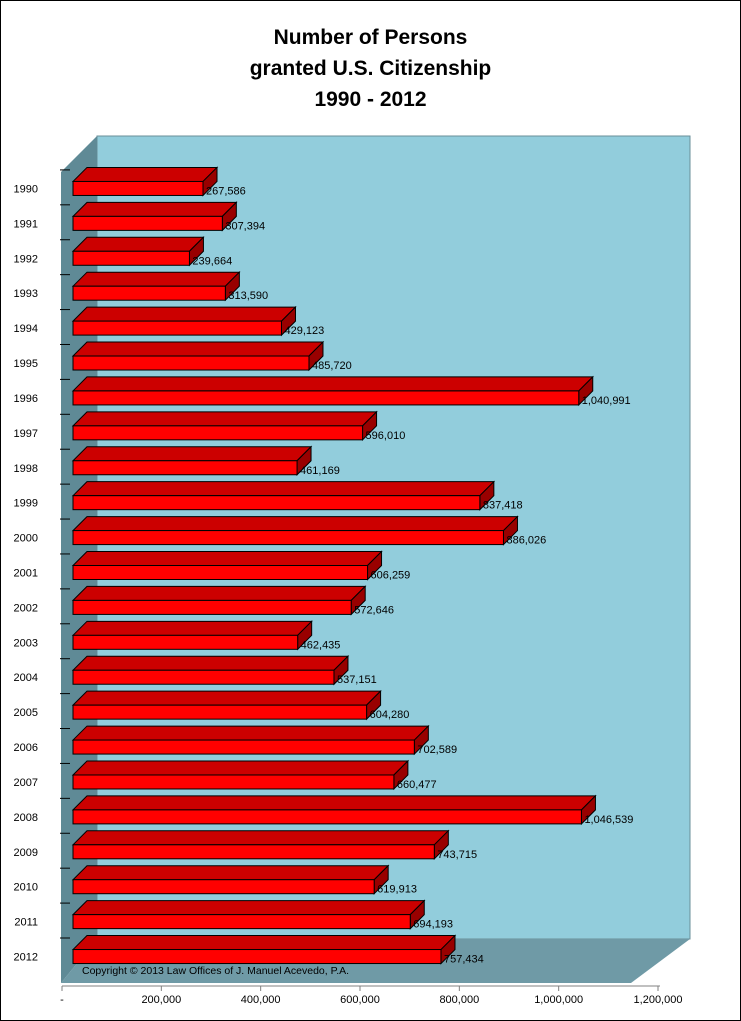 This screenshot has width=741, height=1021. I want to click on y-tick-label-2001: 2001, so click(26, 574).